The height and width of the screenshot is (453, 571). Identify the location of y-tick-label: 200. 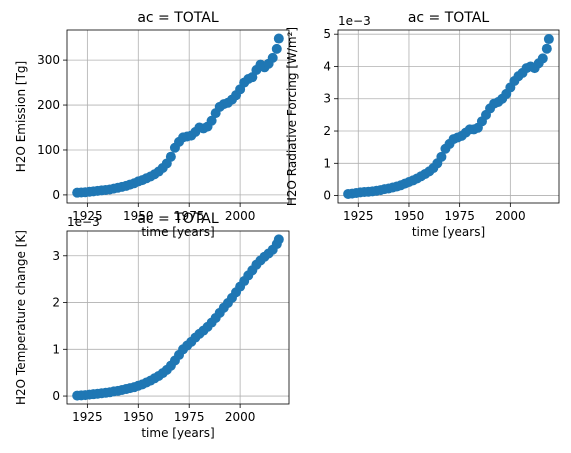
(48, 105).